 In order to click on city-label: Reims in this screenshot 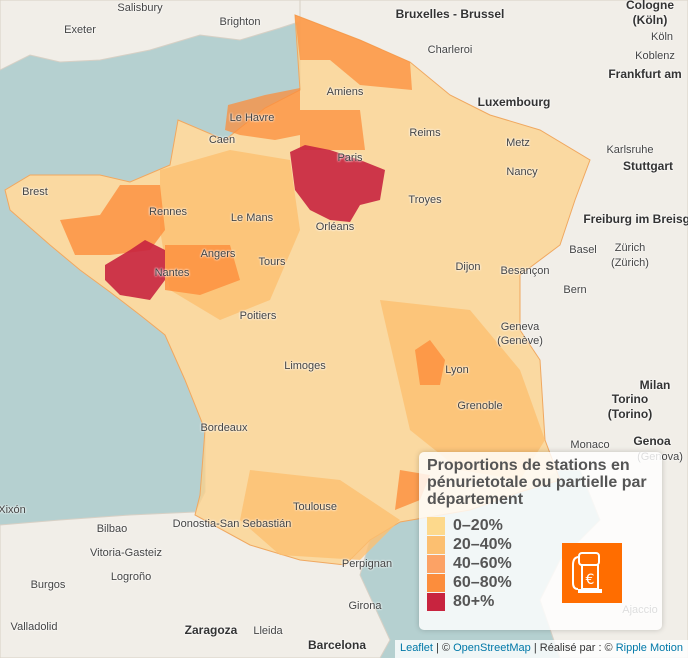, I will do `click(425, 133)`.